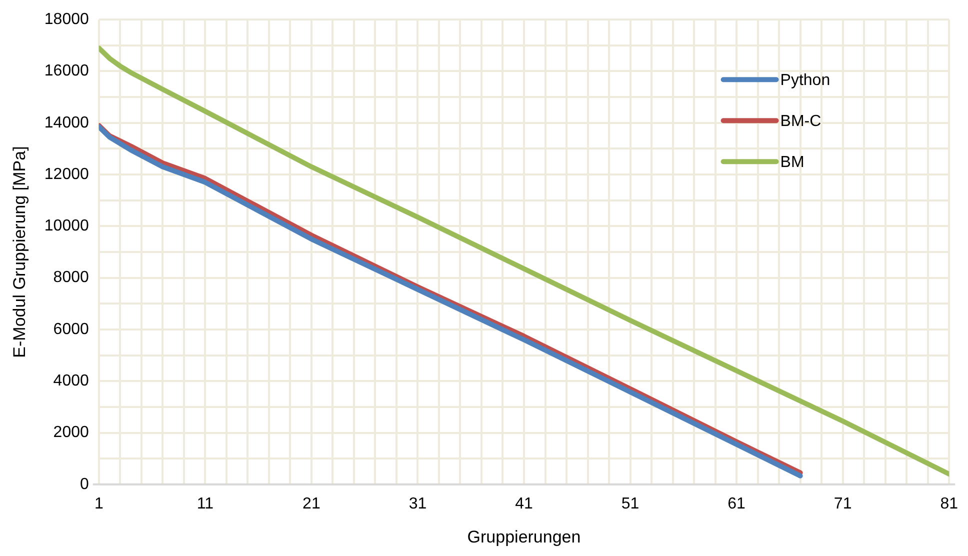 This screenshot has height=556, width=968. What do you see at coordinates (524, 536) in the screenshot?
I see `x-axis-title: Gruppierungen` at bounding box center [524, 536].